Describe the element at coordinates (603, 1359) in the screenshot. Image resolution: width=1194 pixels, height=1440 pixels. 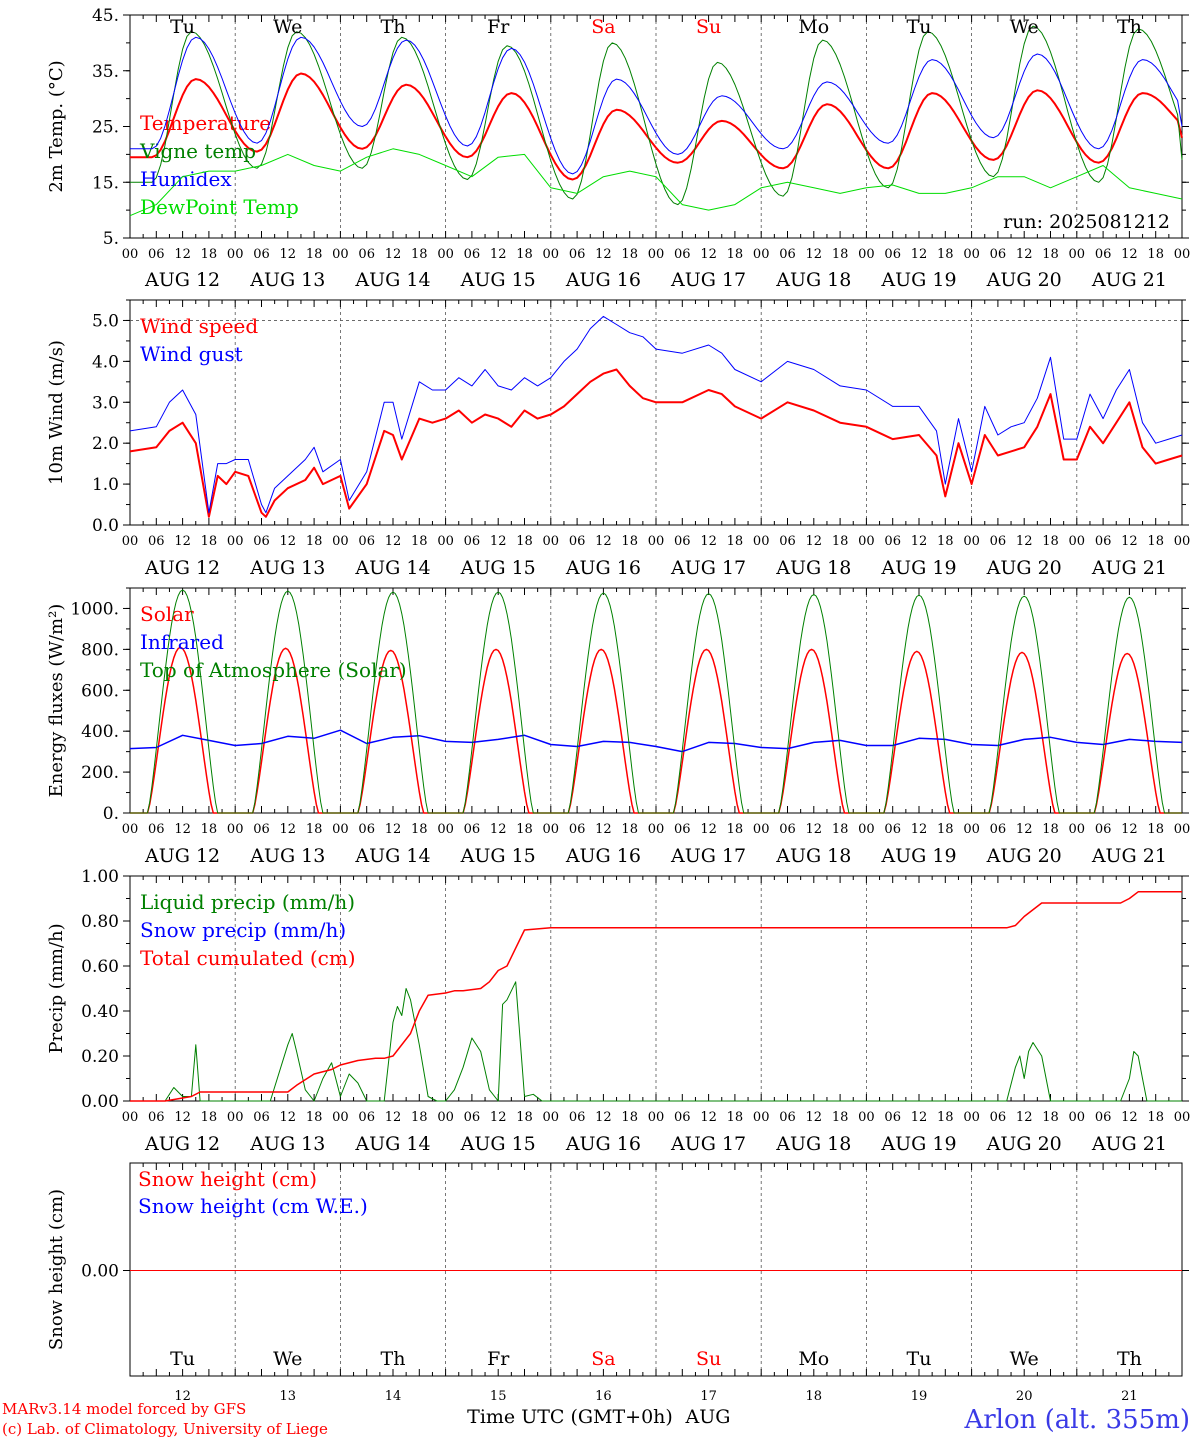
I see `weekday-label-bottom: Sa` at that location.